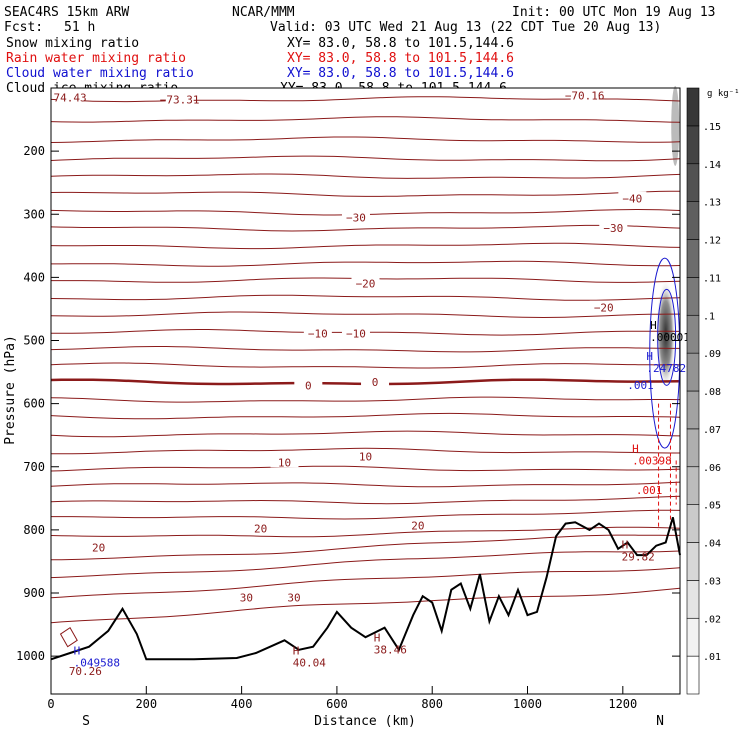 Image resolution: width=740 pixels, height=740 pixels. Describe the element at coordinates (712, 165) in the screenshot. I see `colorbar-level: .14` at that location.